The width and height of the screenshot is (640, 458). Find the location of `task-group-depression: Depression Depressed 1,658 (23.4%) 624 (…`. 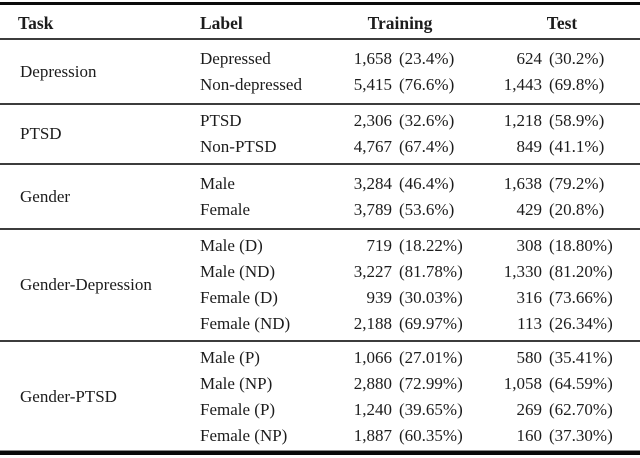

task-group-depression: Depression Depressed 1,658 (23.4%) 624 (… is located at coordinates (320, 71).